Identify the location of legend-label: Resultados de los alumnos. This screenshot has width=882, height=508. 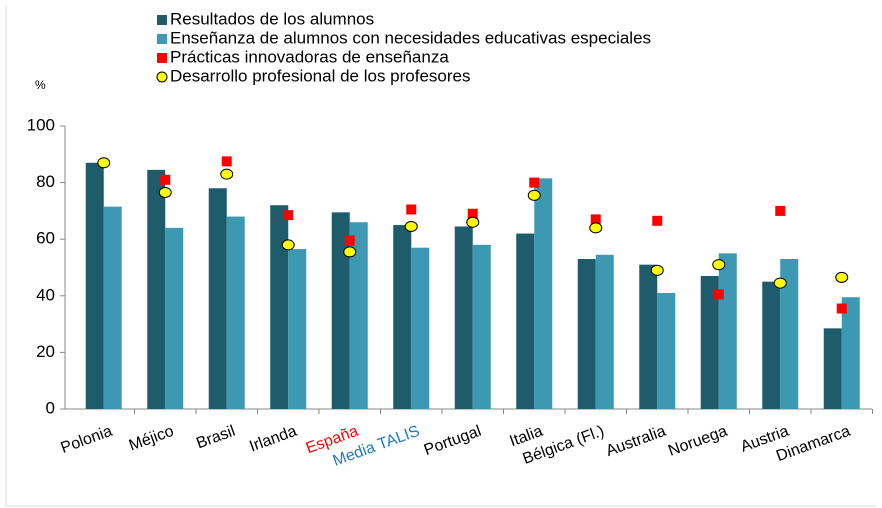
(272, 18).